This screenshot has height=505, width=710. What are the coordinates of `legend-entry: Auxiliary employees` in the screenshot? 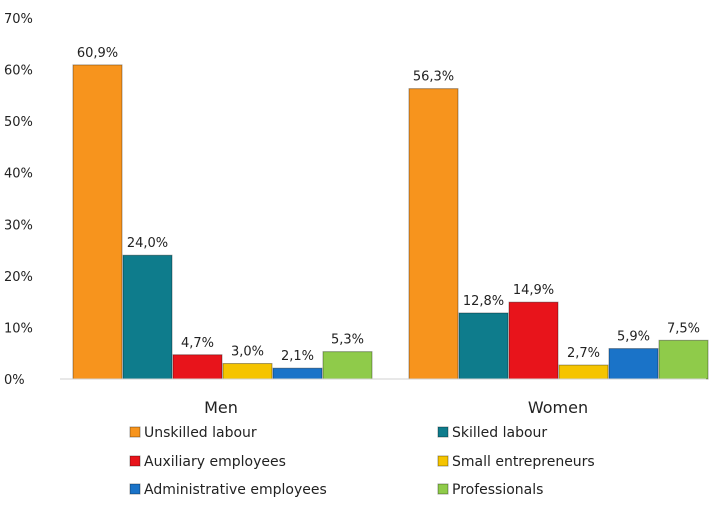 It's located at (207, 462).